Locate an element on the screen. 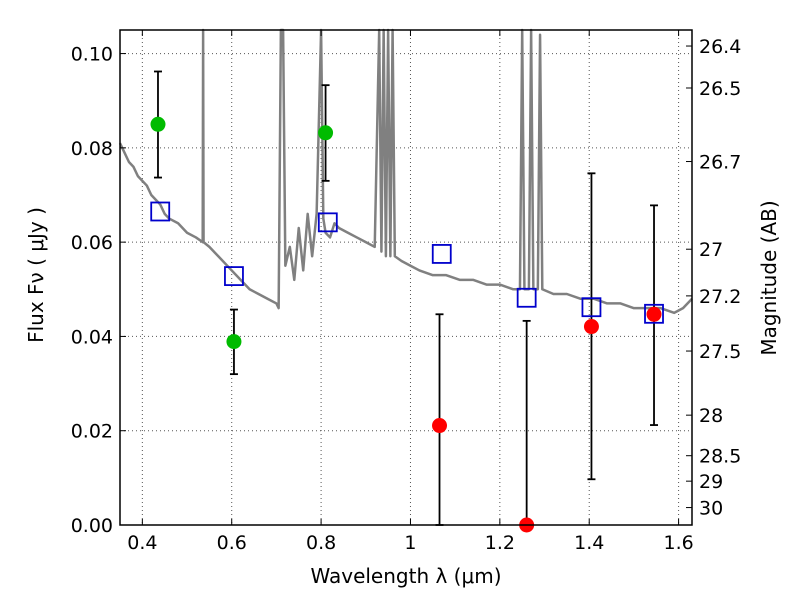  right-tick-label: 28.5 is located at coordinates (720, 457).